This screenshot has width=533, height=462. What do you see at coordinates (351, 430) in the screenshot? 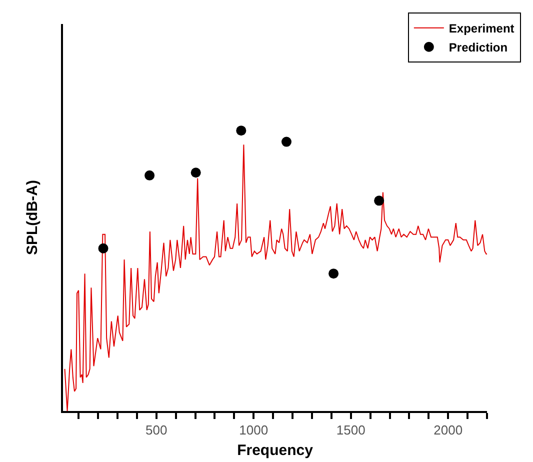
I see `x-tick-label: 1500` at bounding box center [351, 430].